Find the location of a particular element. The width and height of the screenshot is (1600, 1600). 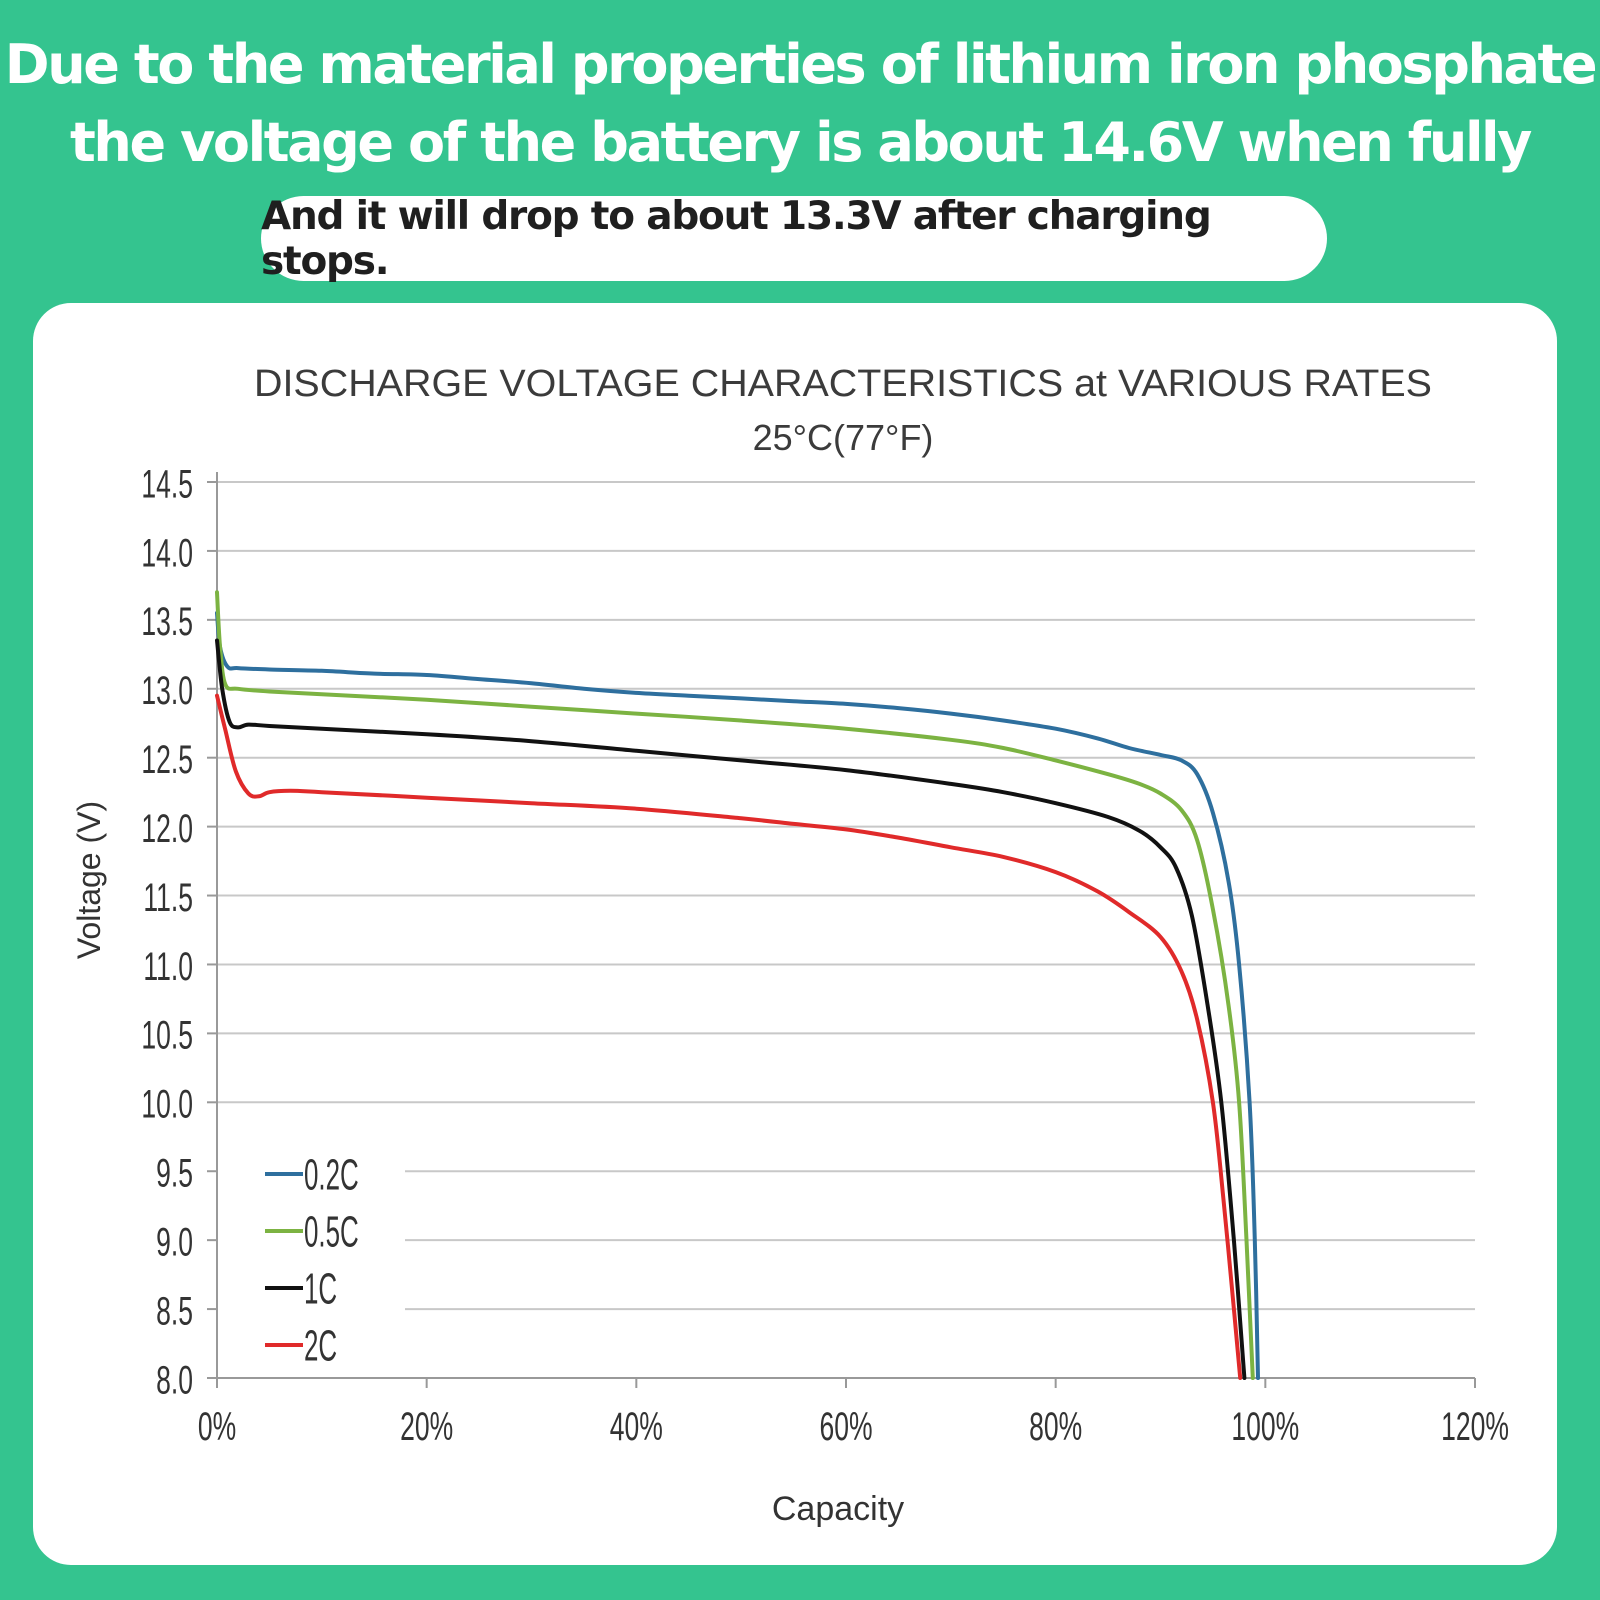

legend: 0.2C 0.5C 1C 2C is located at coordinates (312, 1261).